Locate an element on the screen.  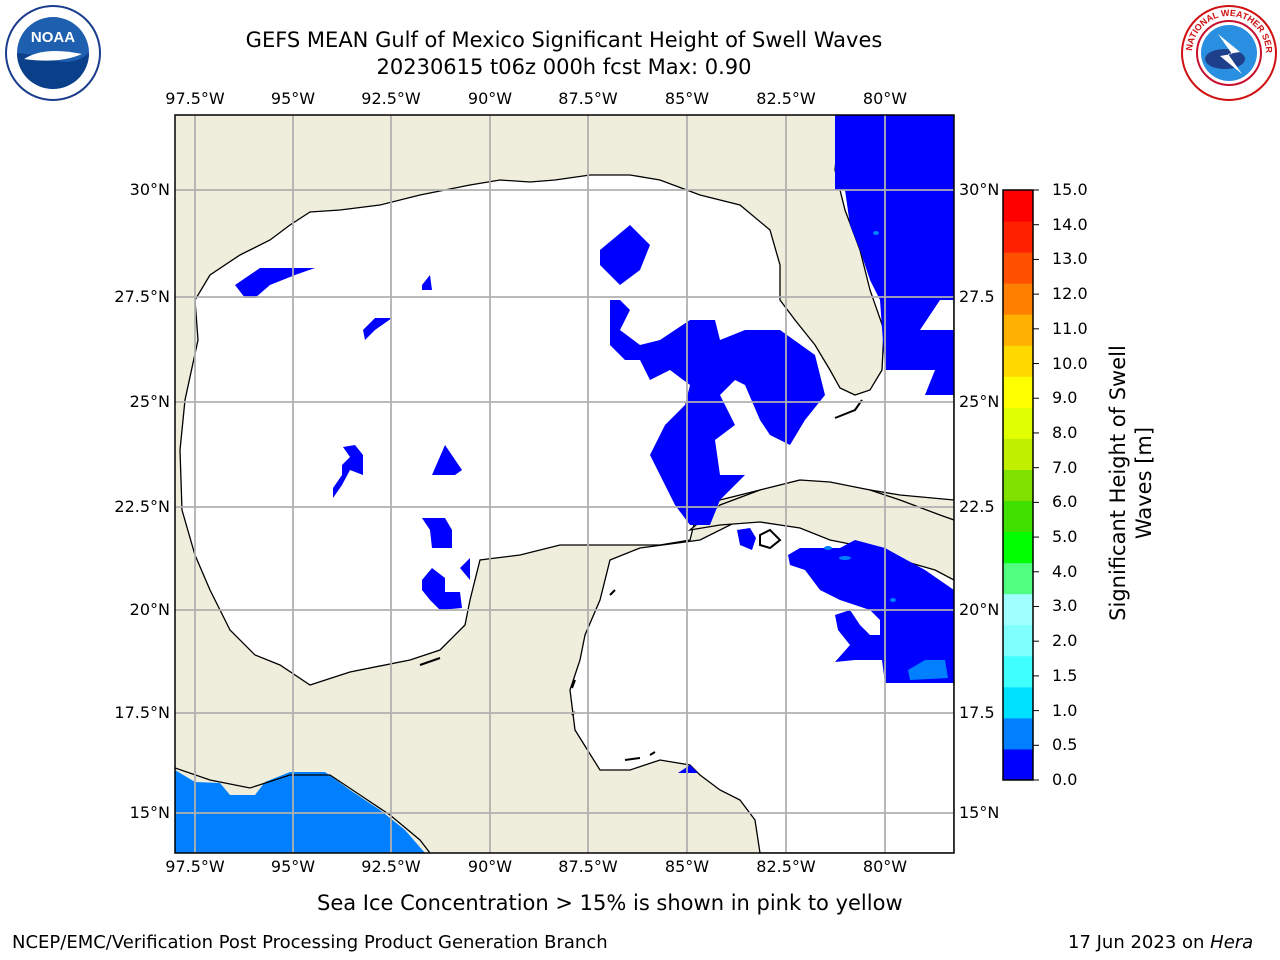
lon-tick-label-top: 95°W is located at coordinates (293, 98).